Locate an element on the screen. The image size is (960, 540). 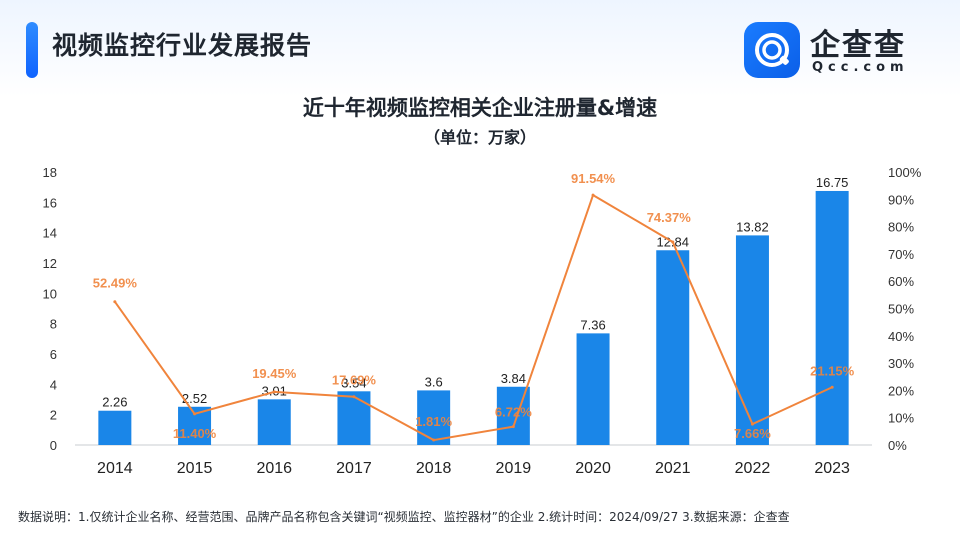
left-axis-tick-label: 18 is located at coordinates (50, 172).